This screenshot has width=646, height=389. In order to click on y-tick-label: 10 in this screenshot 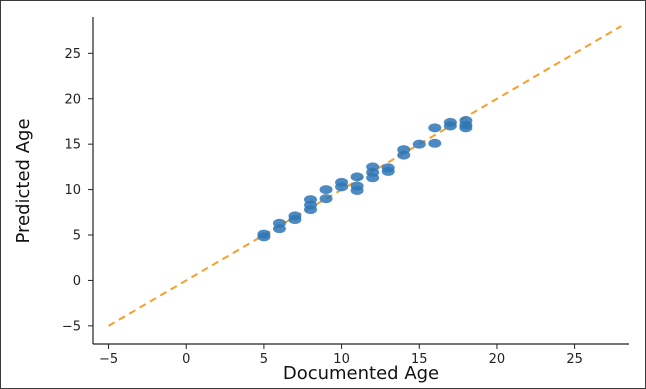, I will do `click(72, 190)`.